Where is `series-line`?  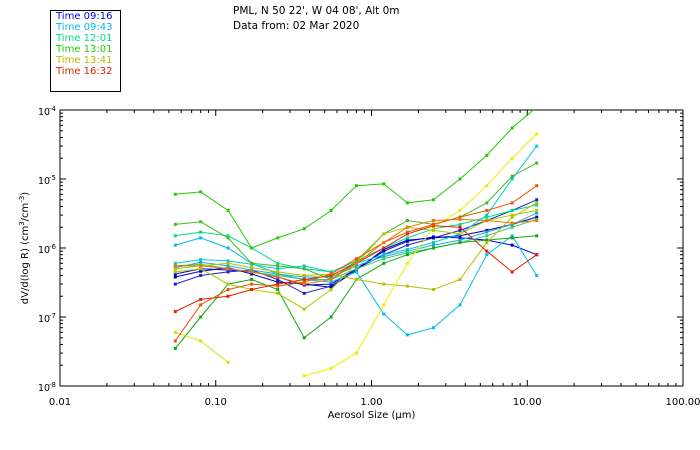
series-line is located at coordinates (356, 246).